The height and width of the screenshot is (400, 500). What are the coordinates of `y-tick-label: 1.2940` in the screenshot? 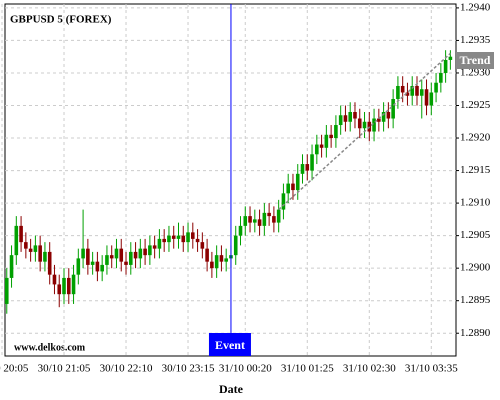 It's located at (475, 7).